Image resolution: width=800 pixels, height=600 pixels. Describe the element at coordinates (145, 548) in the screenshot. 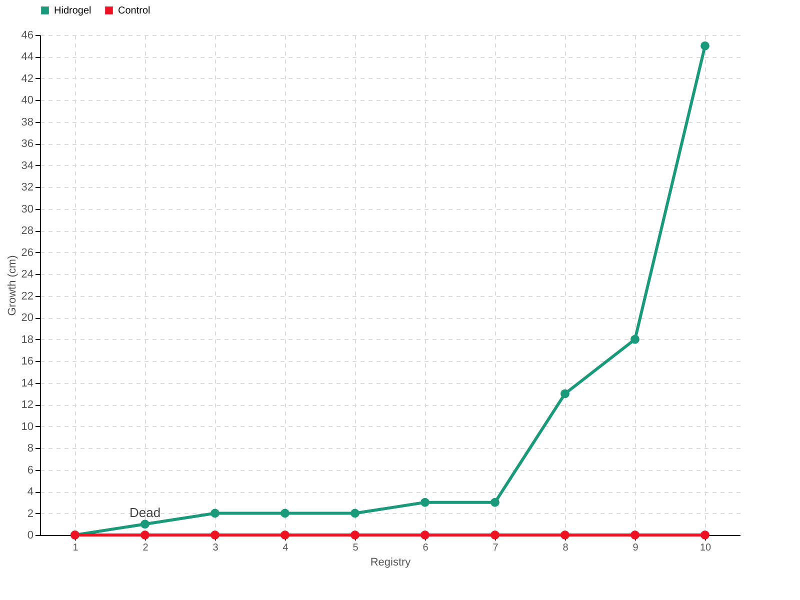

I see `x-tick-label: 2` at that location.